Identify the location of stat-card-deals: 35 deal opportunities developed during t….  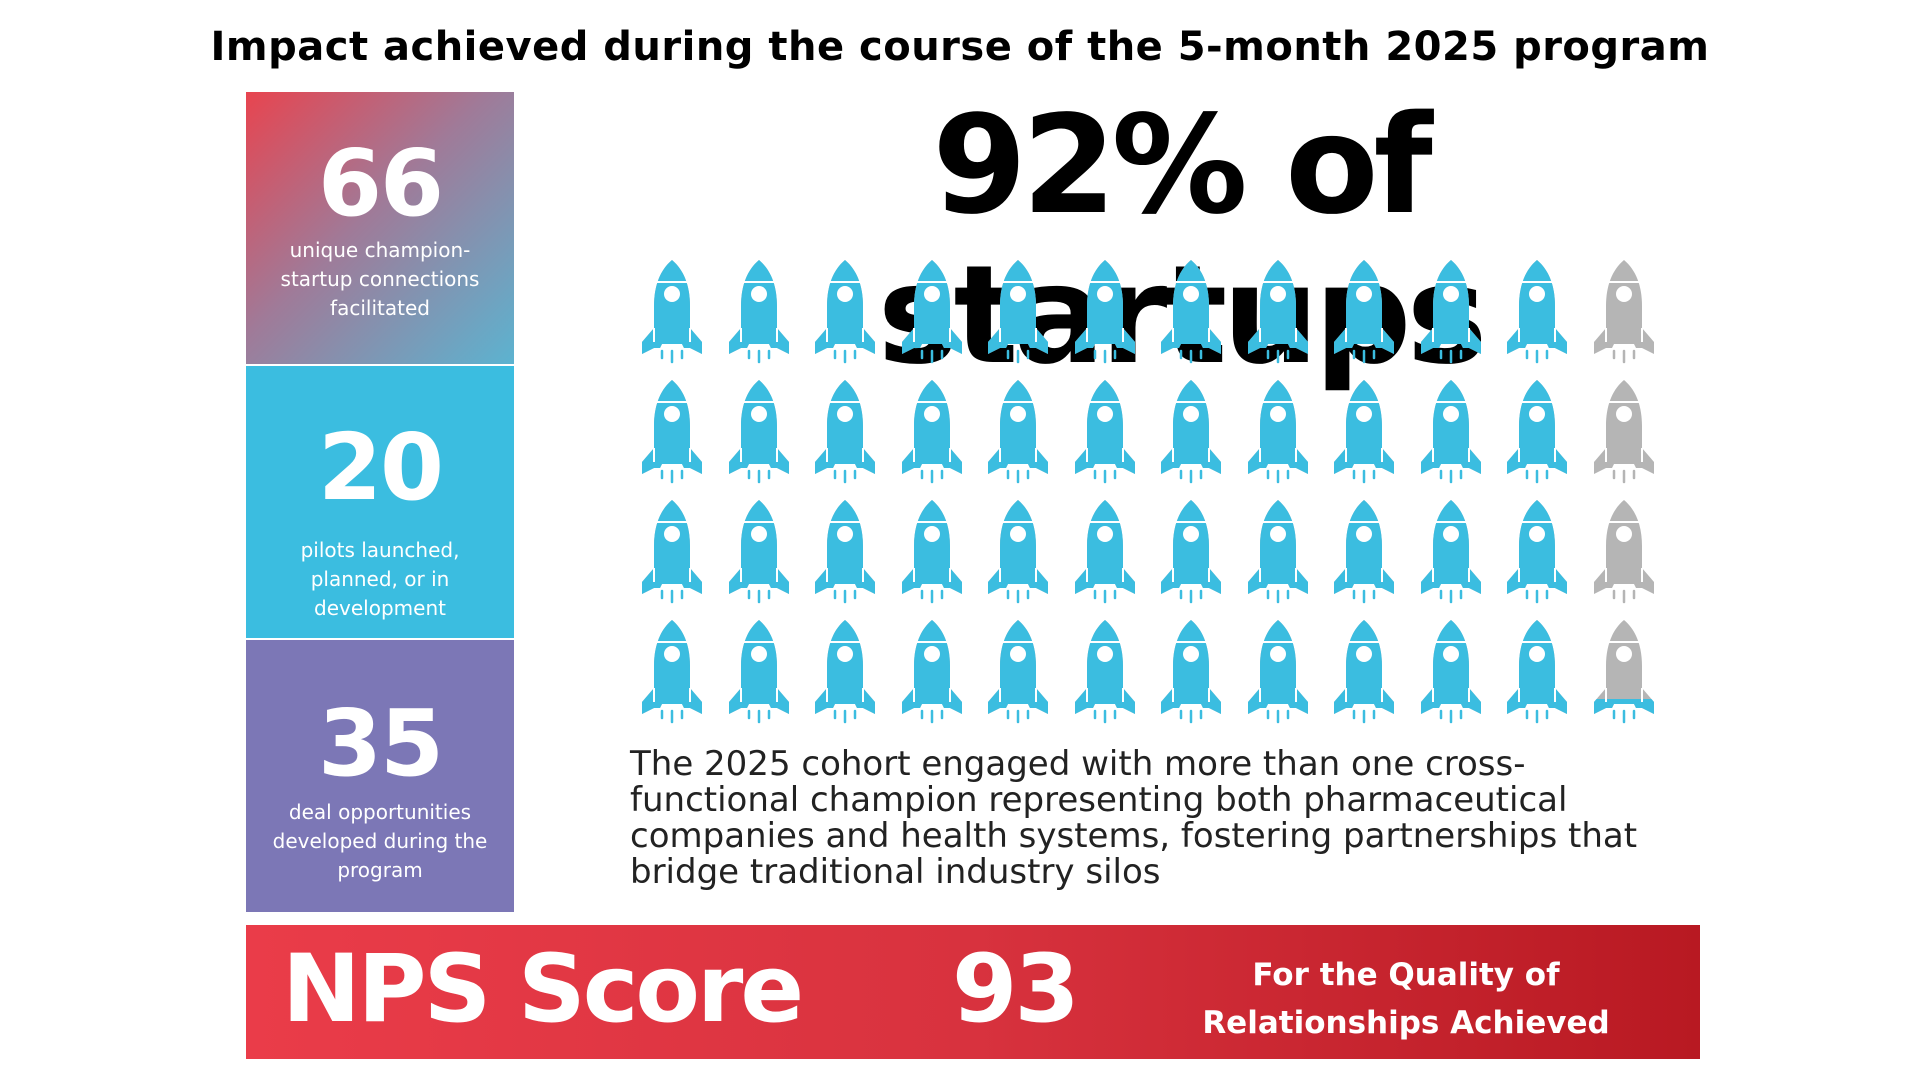
(380, 776).